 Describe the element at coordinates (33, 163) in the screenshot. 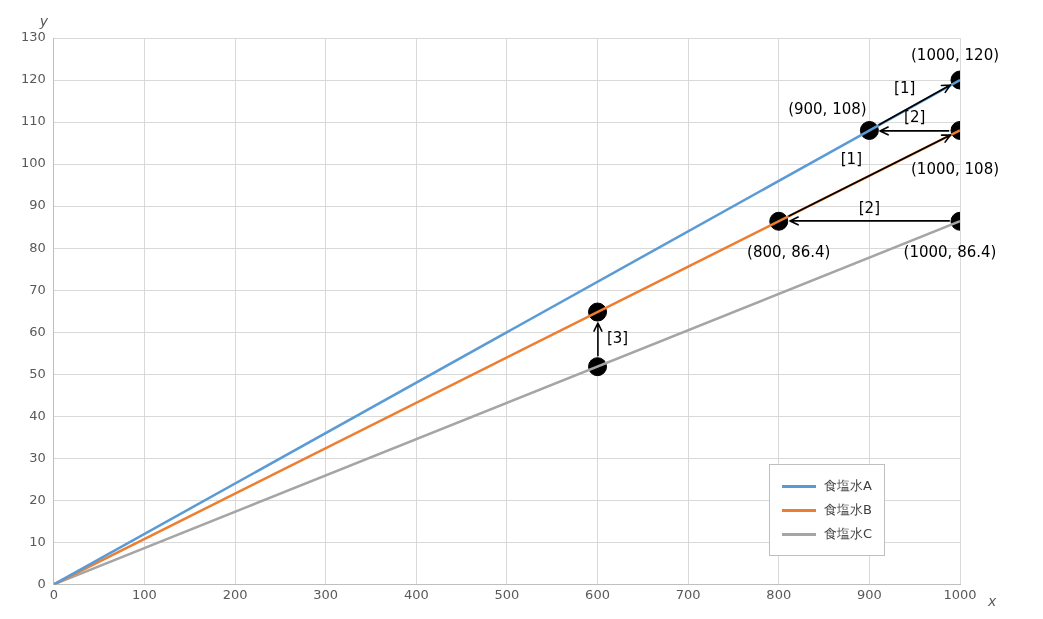

I see `y-tick-label: 100` at that location.